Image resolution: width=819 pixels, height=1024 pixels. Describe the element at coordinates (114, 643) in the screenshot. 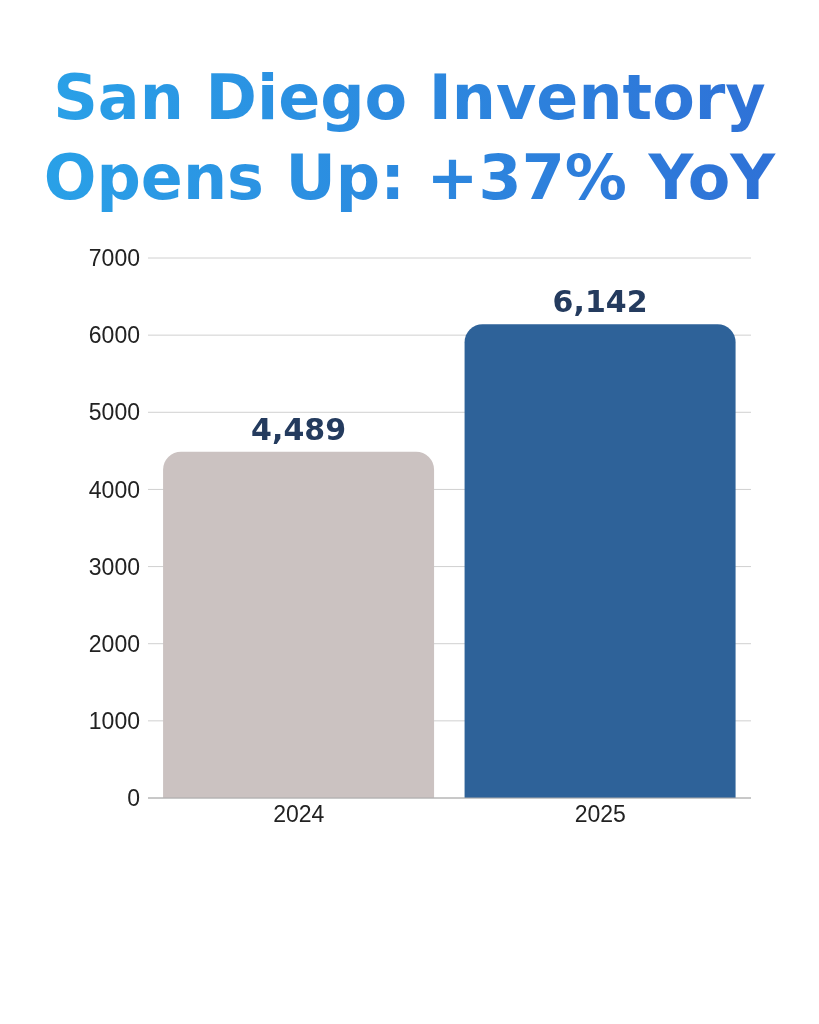

I see `y-tick-label: 2000` at that location.